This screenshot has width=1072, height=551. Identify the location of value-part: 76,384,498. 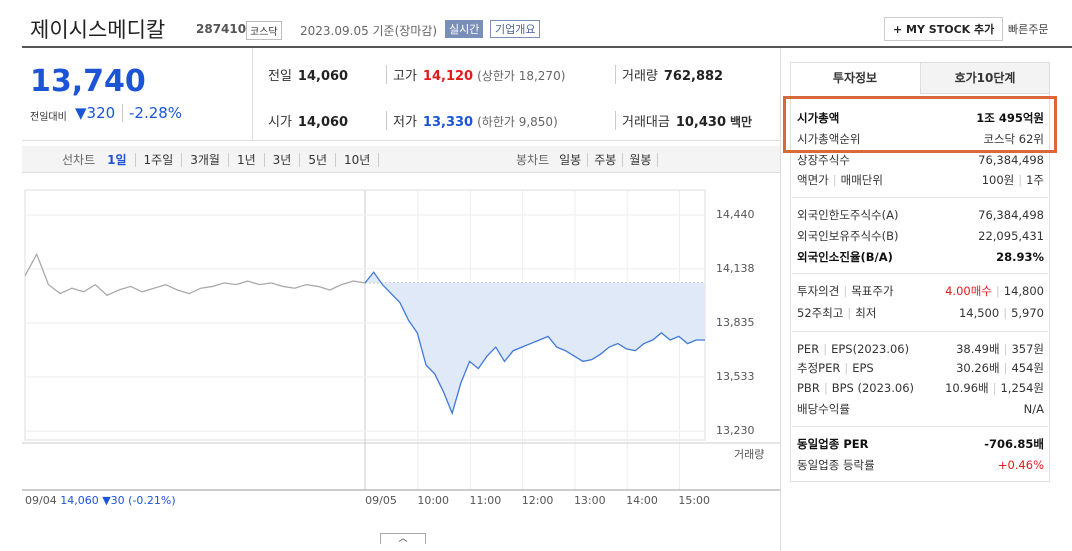
(1011, 160).